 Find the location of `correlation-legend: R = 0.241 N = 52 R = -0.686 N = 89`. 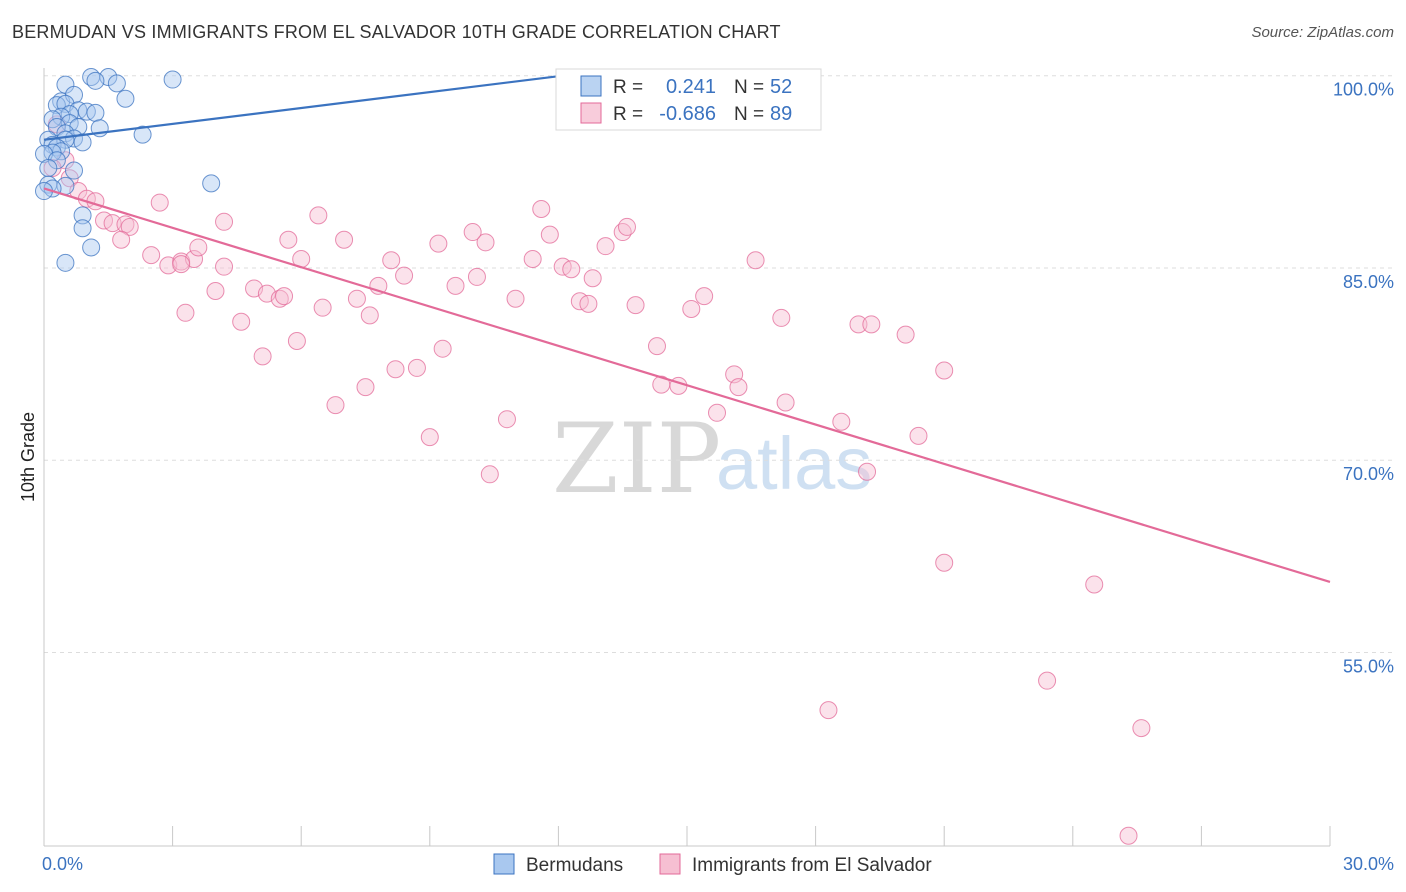

correlation-legend: R = 0.241 N = 52 R = -0.686 N = 89 is located at coordinates (688, 99).